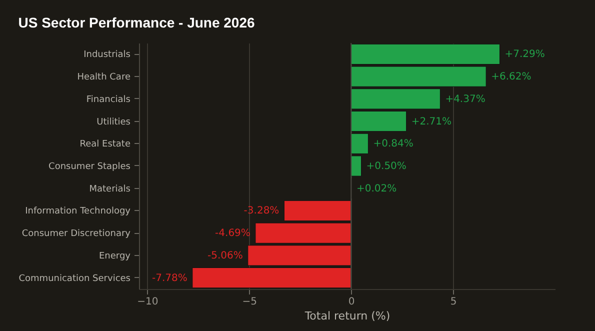 The image size is (595, 331). What do you see at coordinates (225, 256) in the screenshot?
I see `data-label: -5.06%` at bounding box center [225, 256].